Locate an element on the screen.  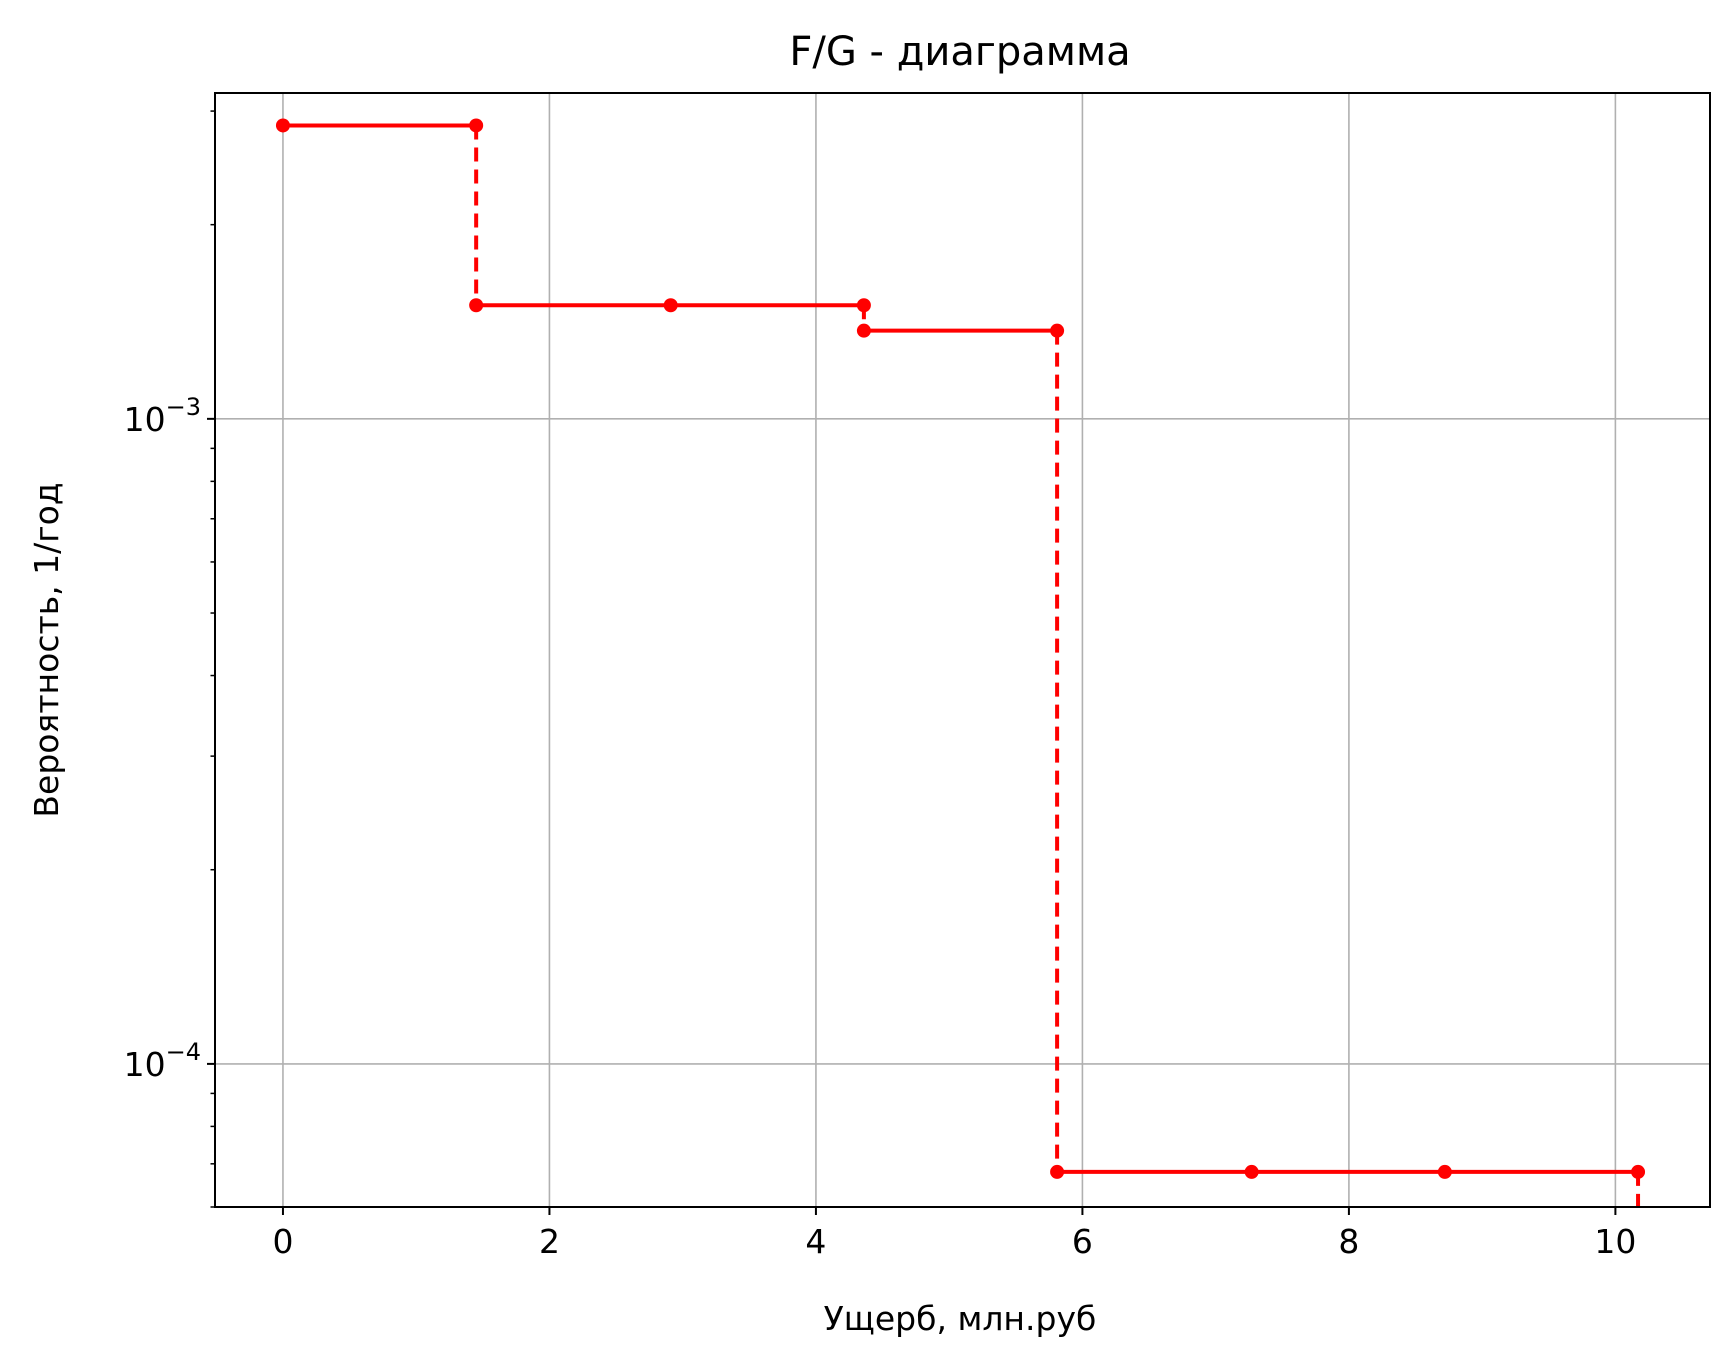
y-tick-label: 10⁻³ is located at coordinates (162, 416).